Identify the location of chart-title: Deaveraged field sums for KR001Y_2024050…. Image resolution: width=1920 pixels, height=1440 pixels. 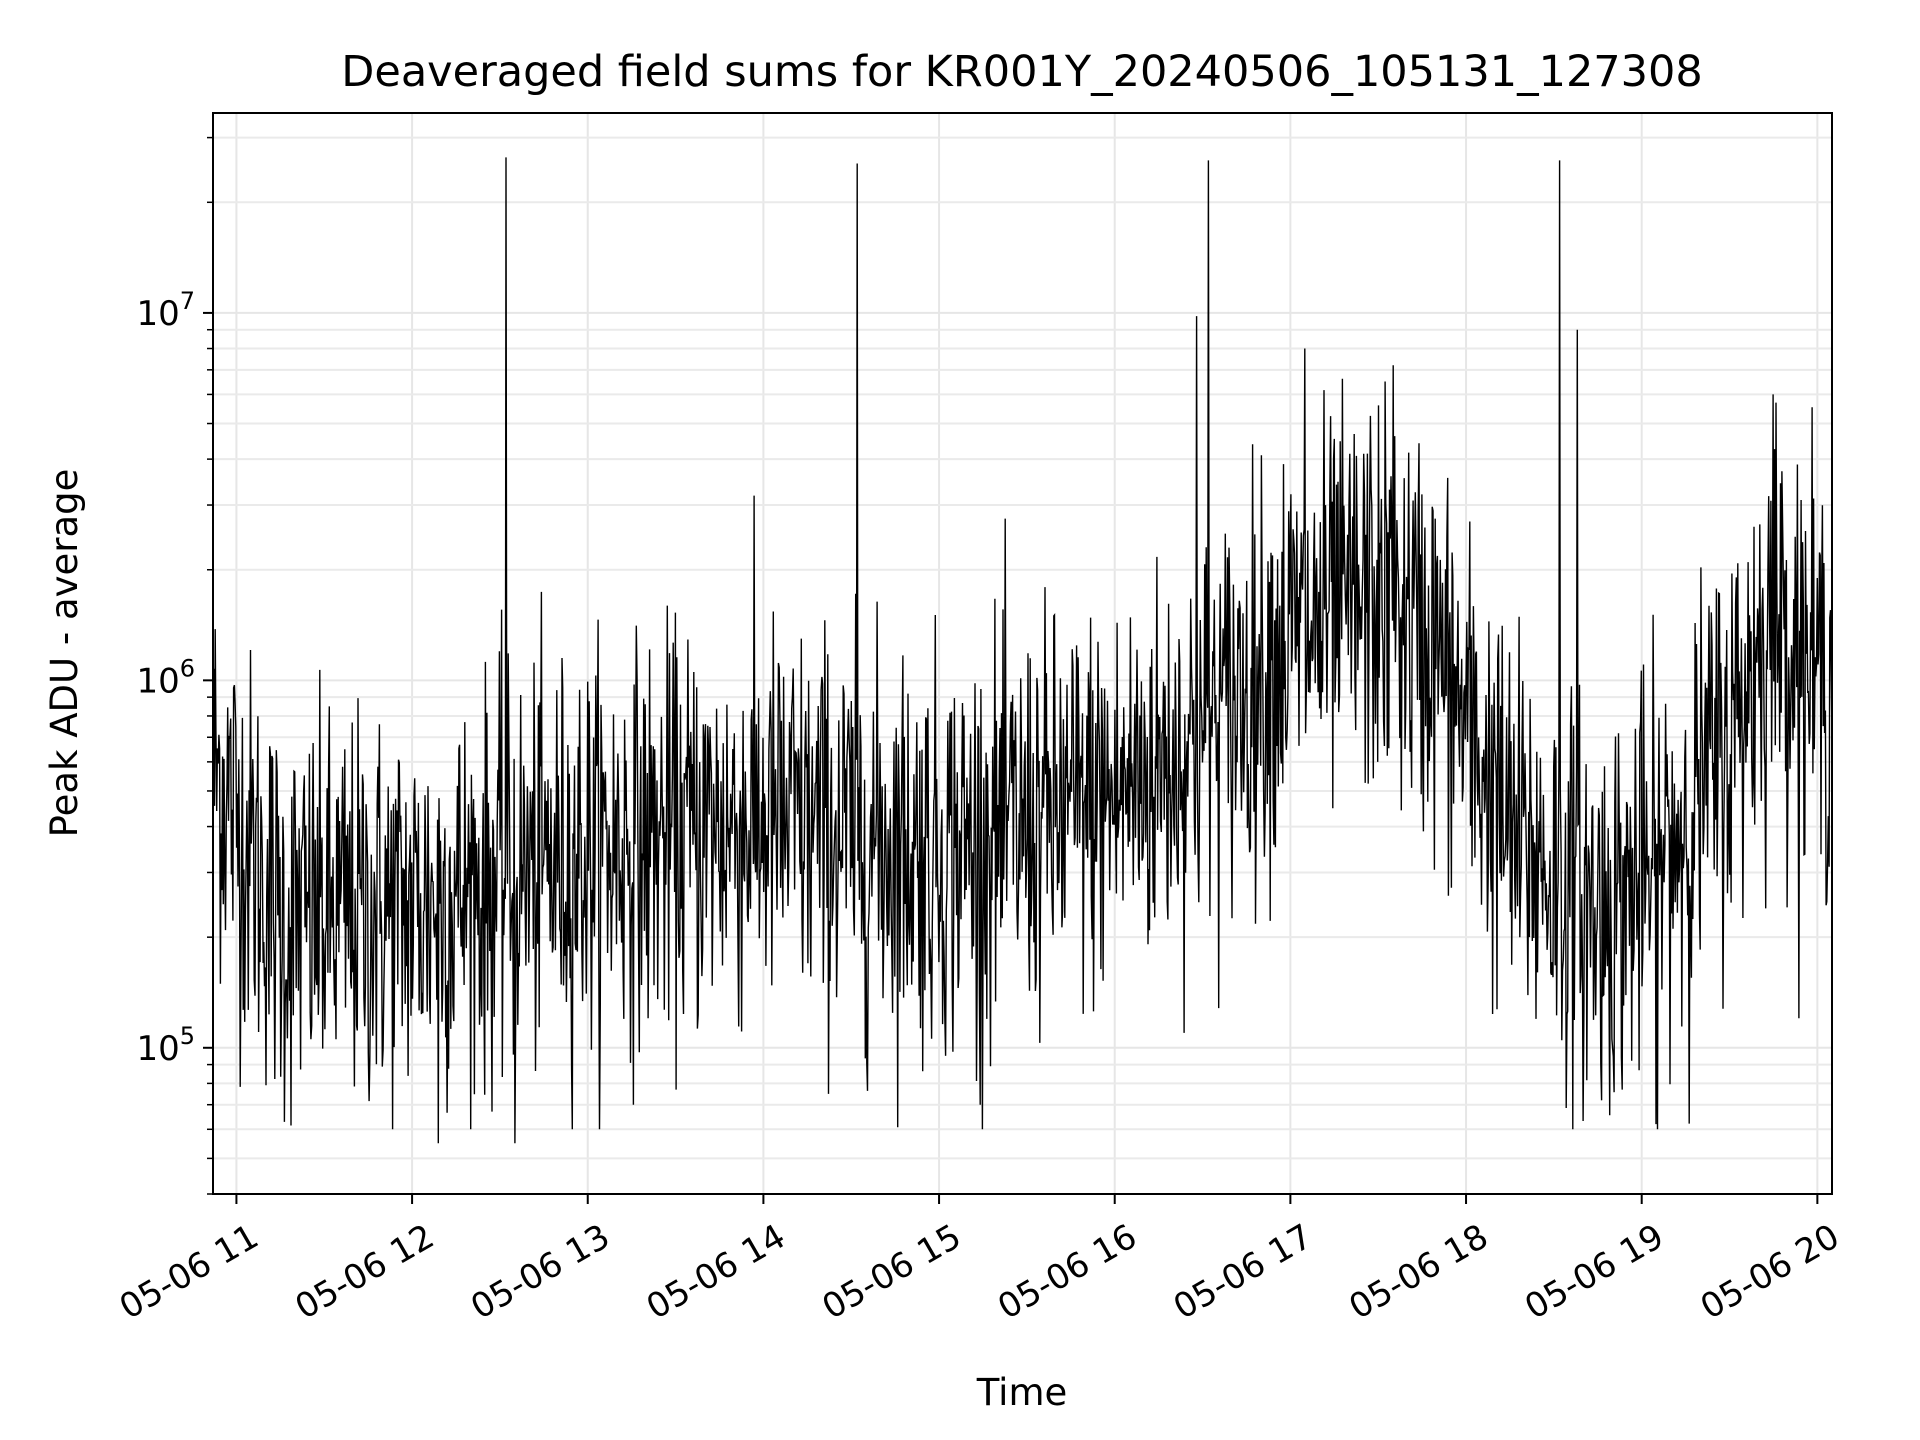
(1022, 72).